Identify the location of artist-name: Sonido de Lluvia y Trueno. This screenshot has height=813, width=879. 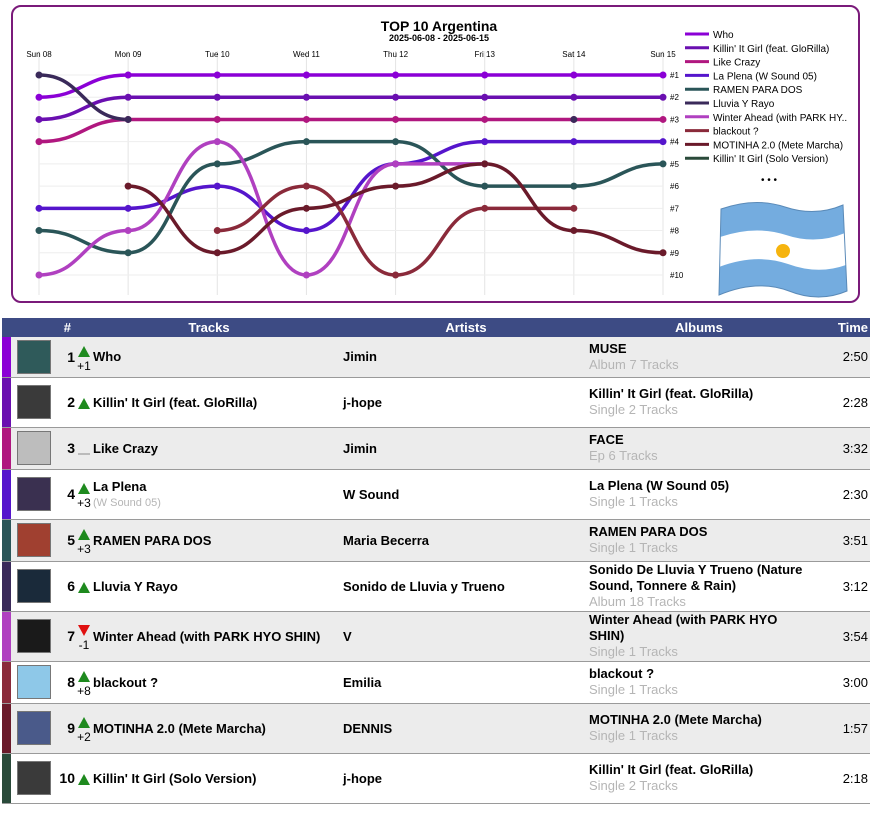
(466, 586).